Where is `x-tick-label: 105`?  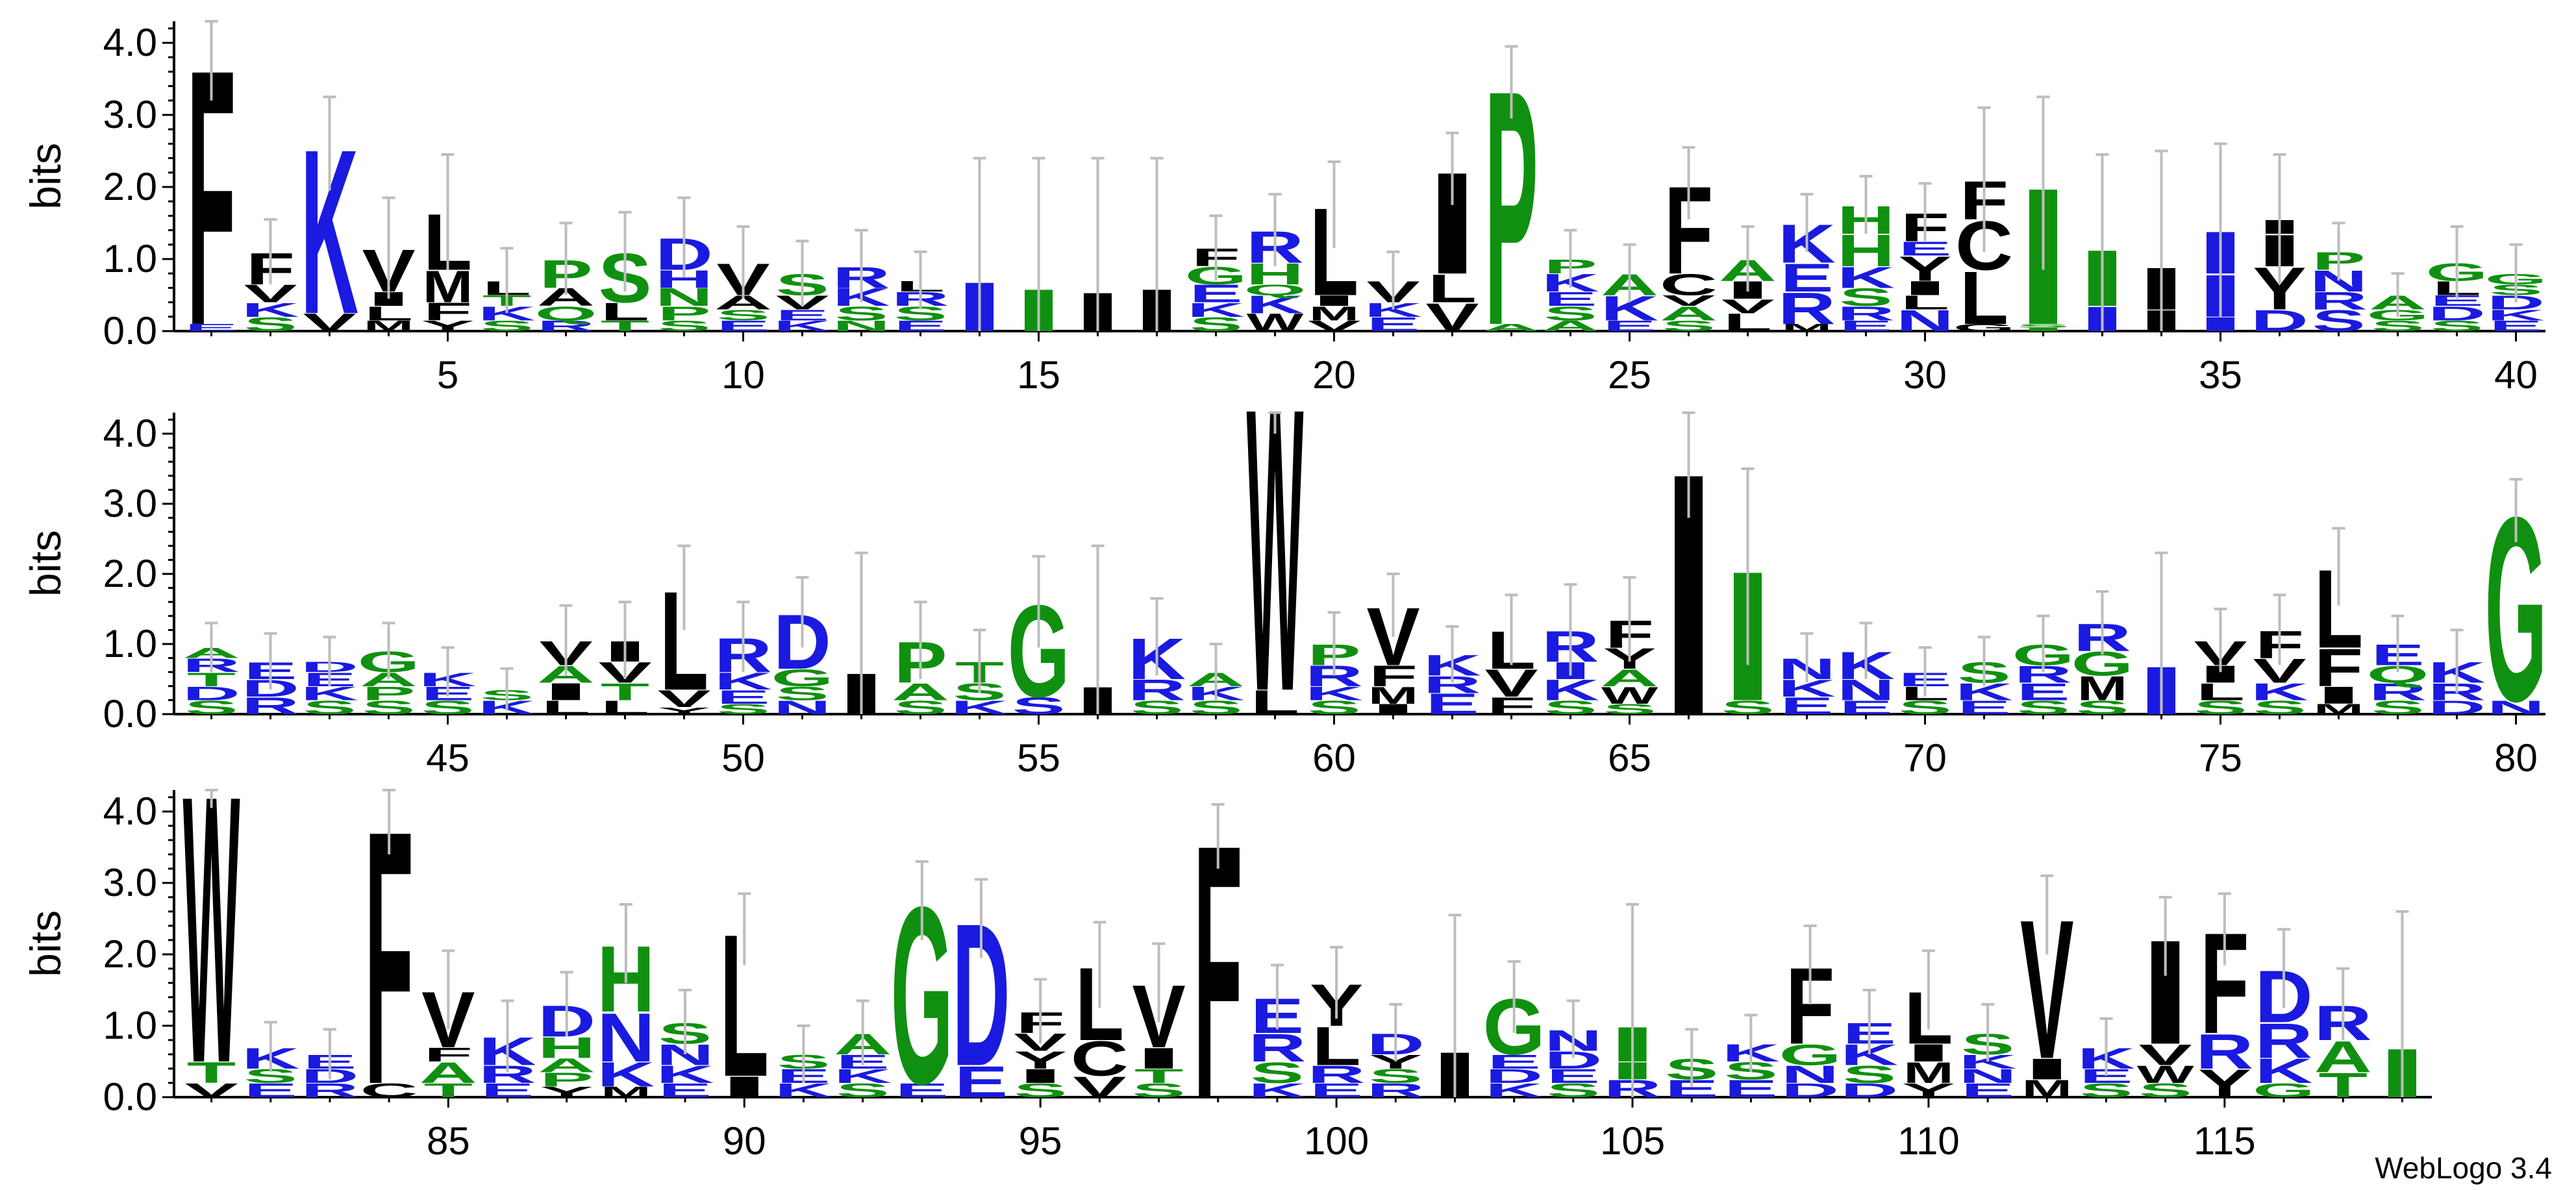
x-tick-label: 105 is located at coordinates (1632, 1141).